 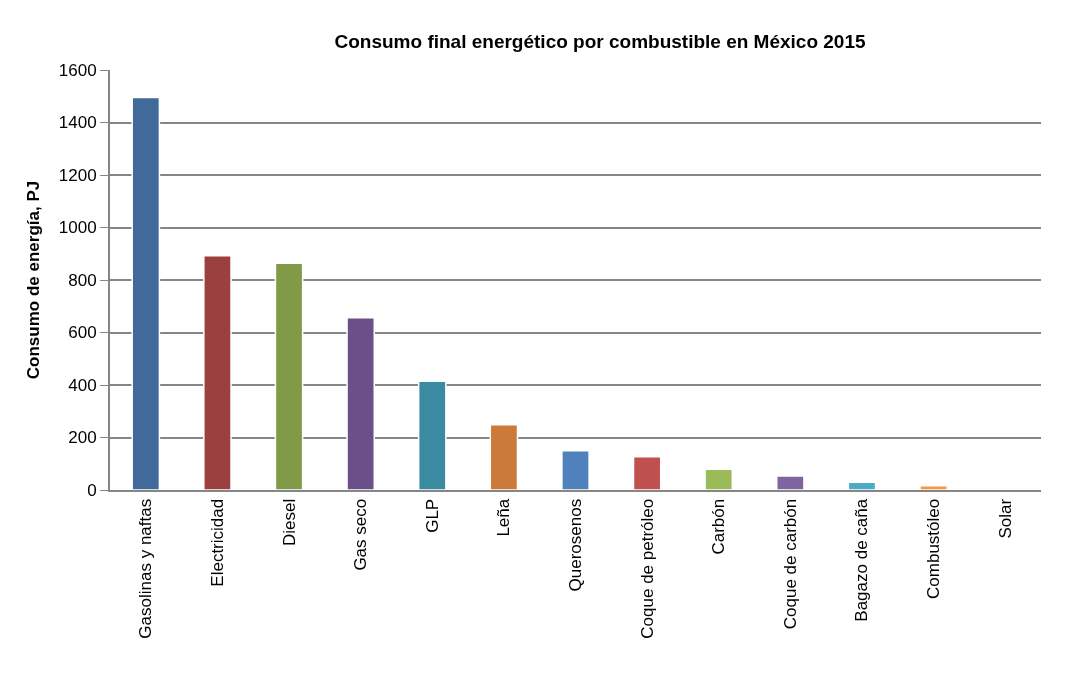 What do you see at coordinates (82, 438) in the screenshot?
I see `y-tick-label: 200` at bounding box center [82, 438].